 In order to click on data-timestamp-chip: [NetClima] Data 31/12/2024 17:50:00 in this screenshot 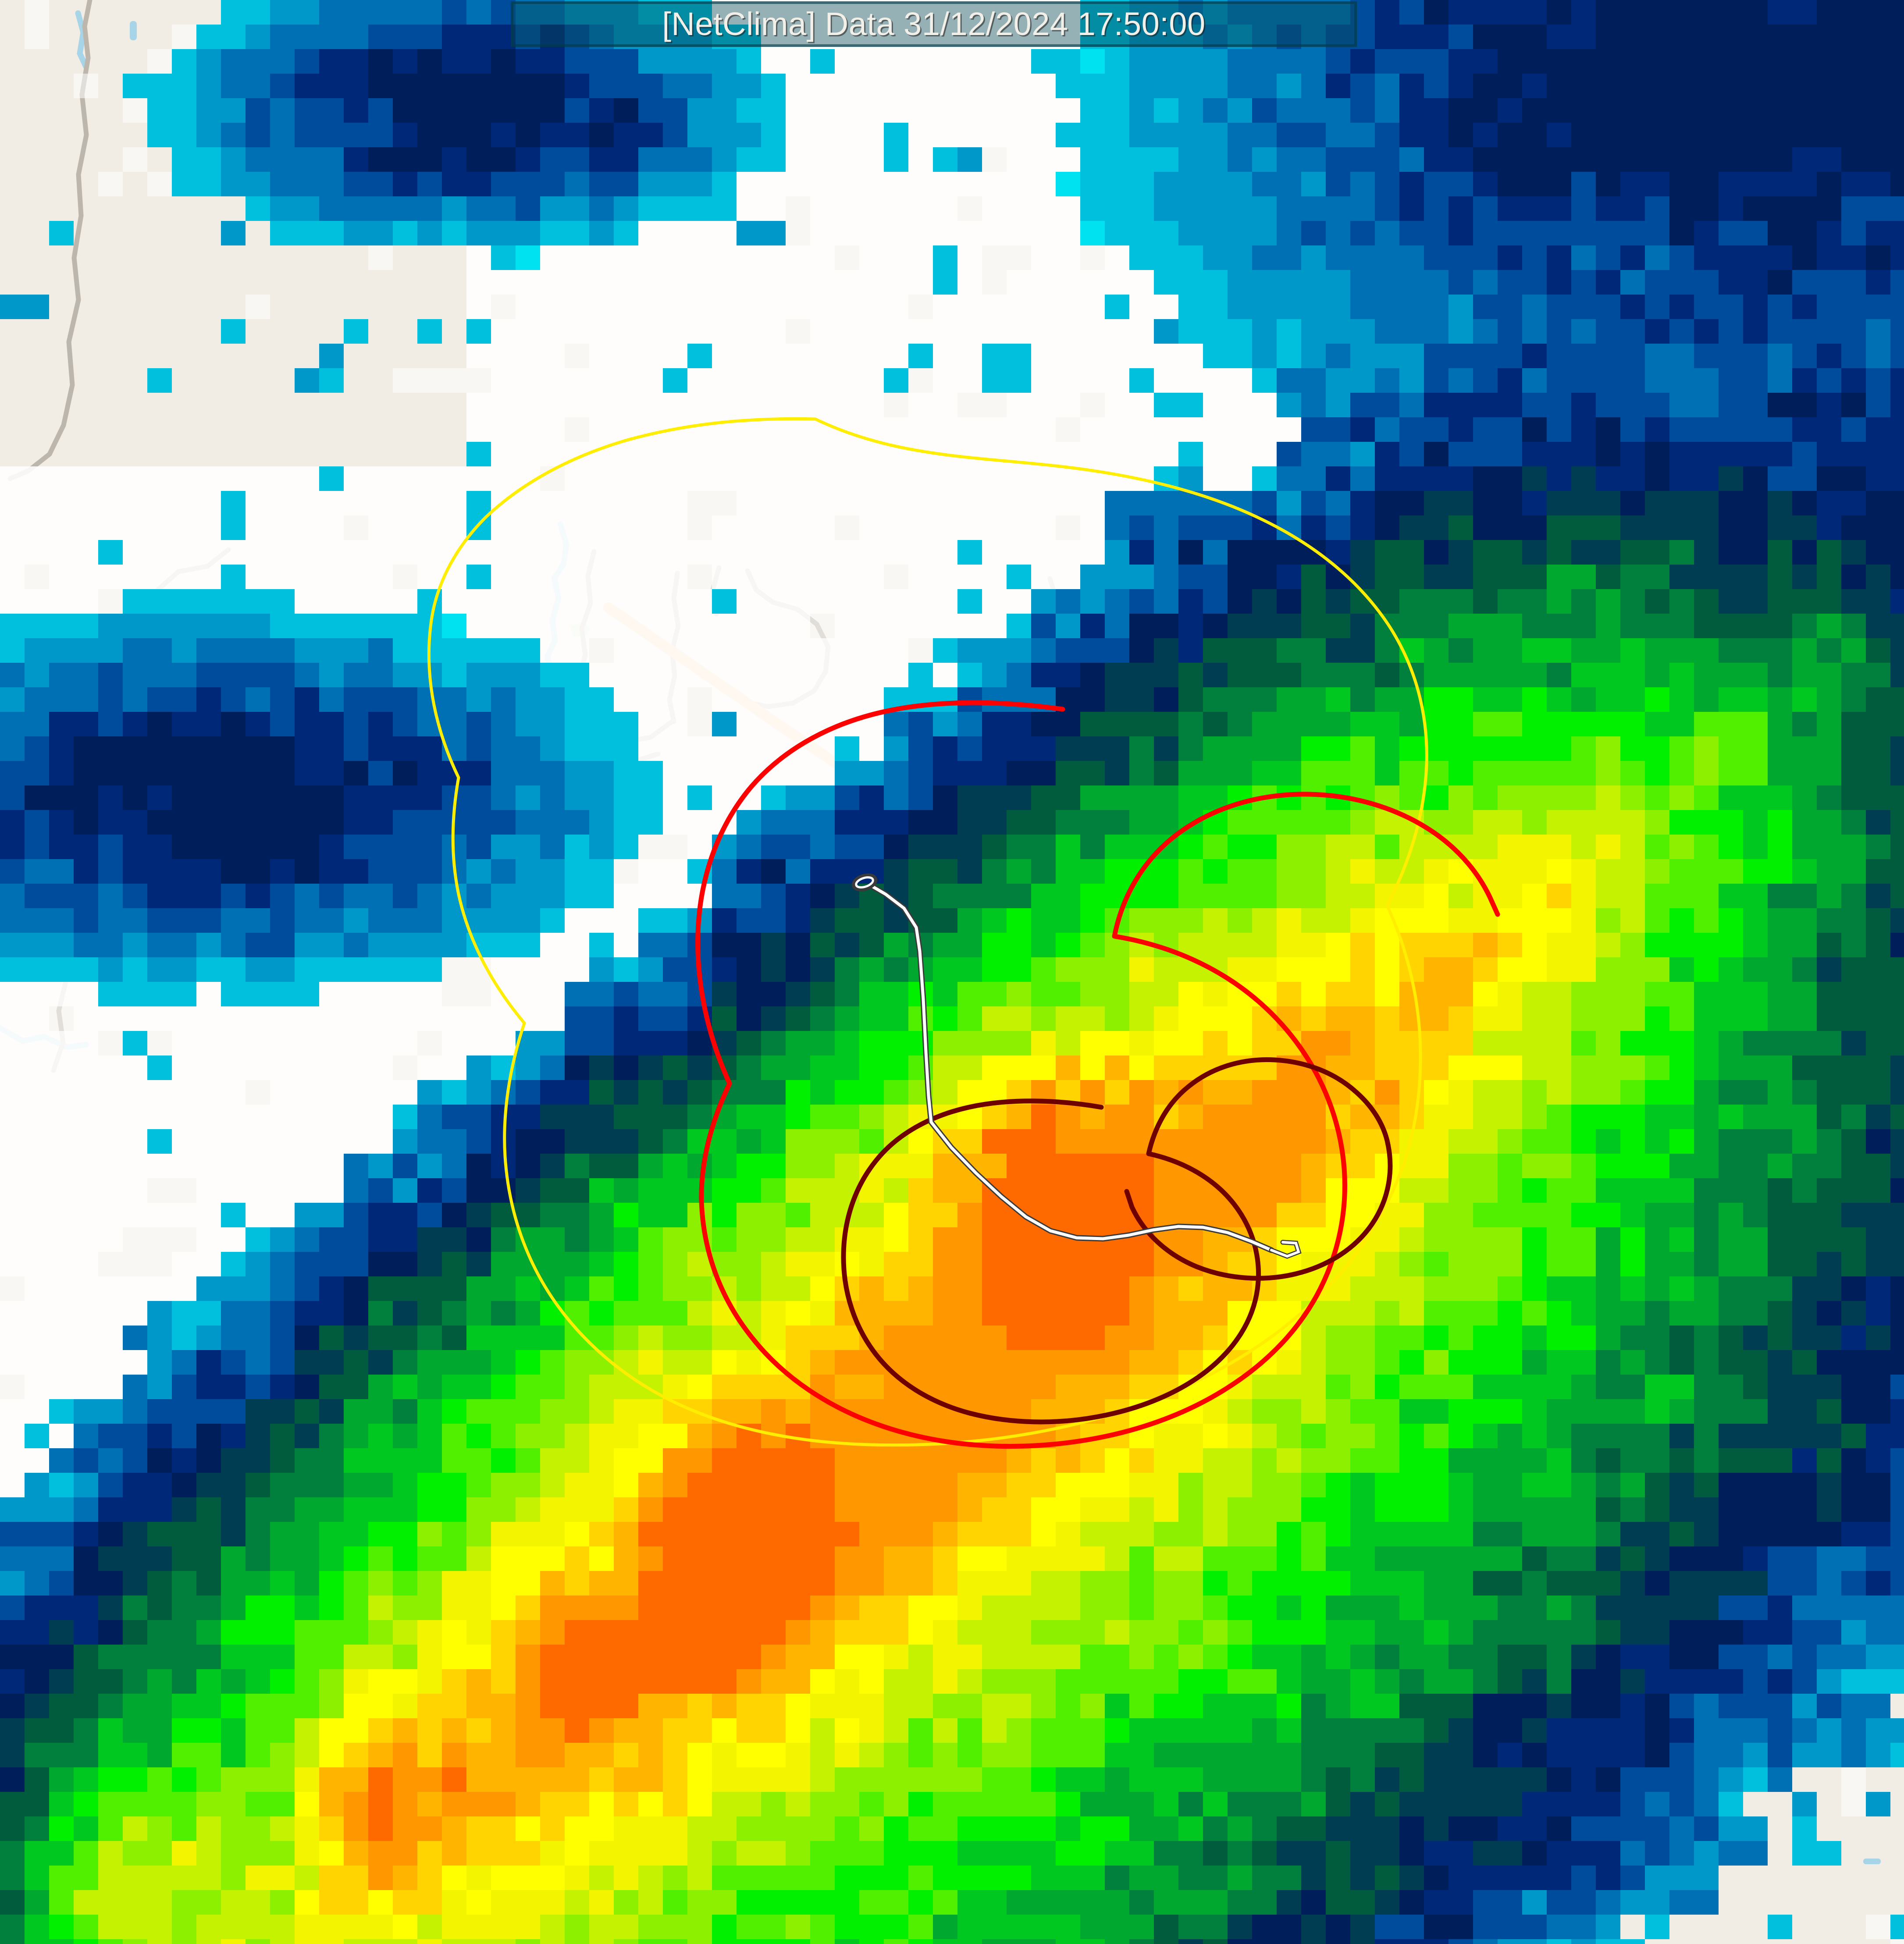, I will do `click(934, 24)`.